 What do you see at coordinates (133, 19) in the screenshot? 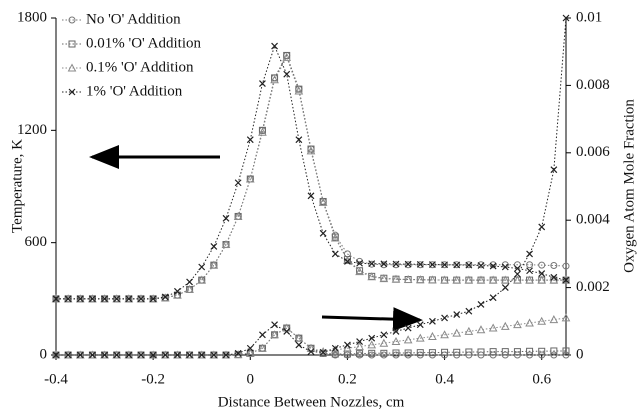
I see `legend-label: No 'O' Addition` at bounding box center [133, 19].